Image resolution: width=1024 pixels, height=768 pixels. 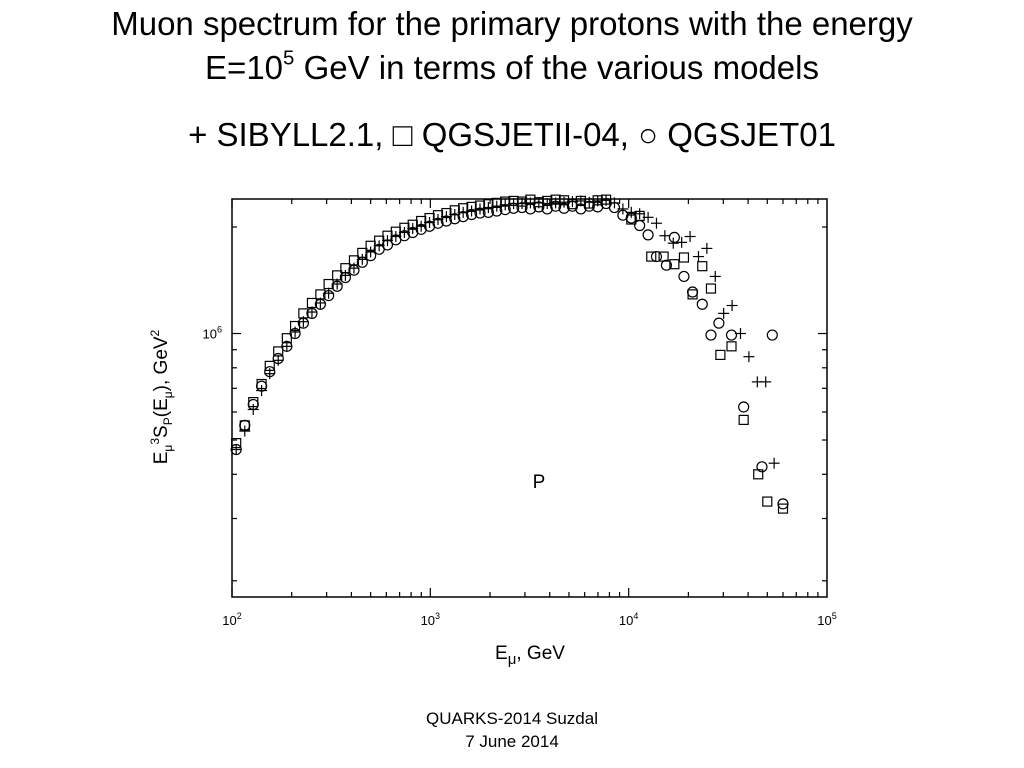 What do you see at coordinates (834, 616) in the screenshot?
I see `x-tick-label-exp: 5` at bounding box center [834, 616].